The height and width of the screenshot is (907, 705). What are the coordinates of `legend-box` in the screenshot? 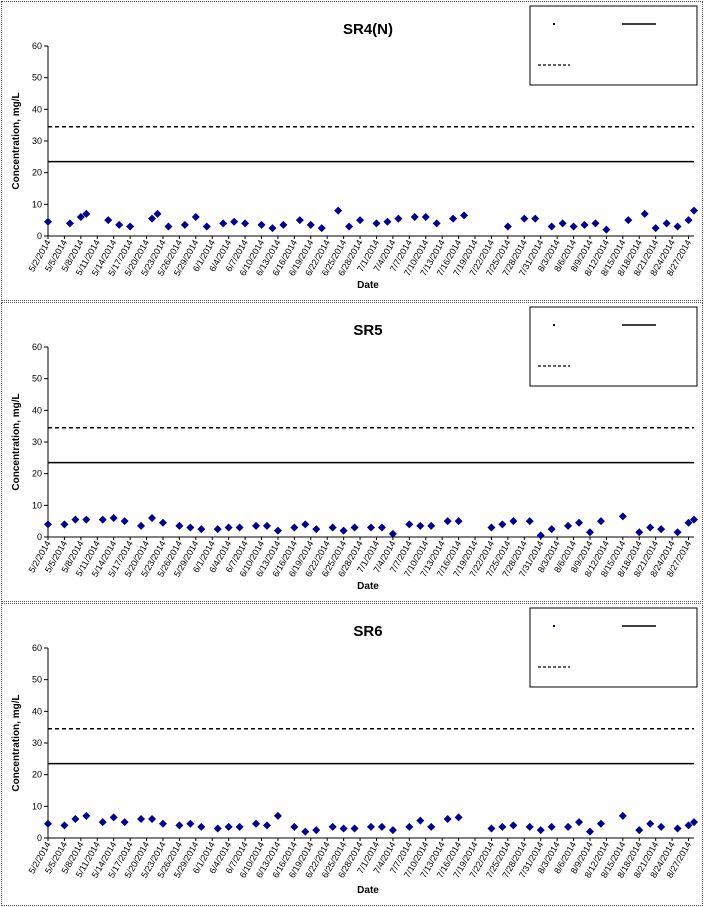 It's located at (613, 346).